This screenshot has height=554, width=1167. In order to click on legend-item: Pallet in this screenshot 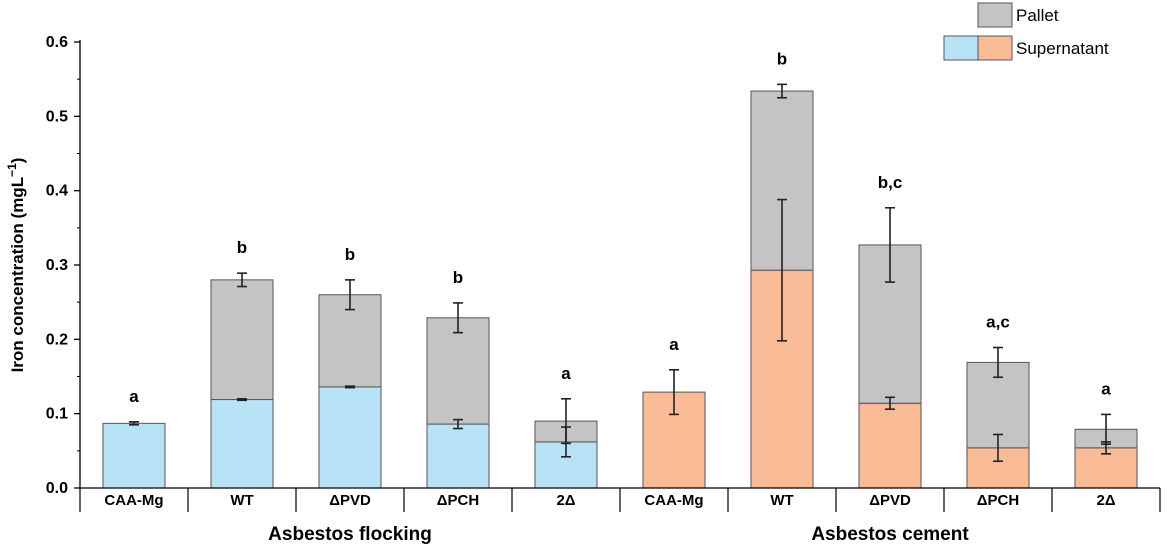, I will do `click(1018, 15)`.